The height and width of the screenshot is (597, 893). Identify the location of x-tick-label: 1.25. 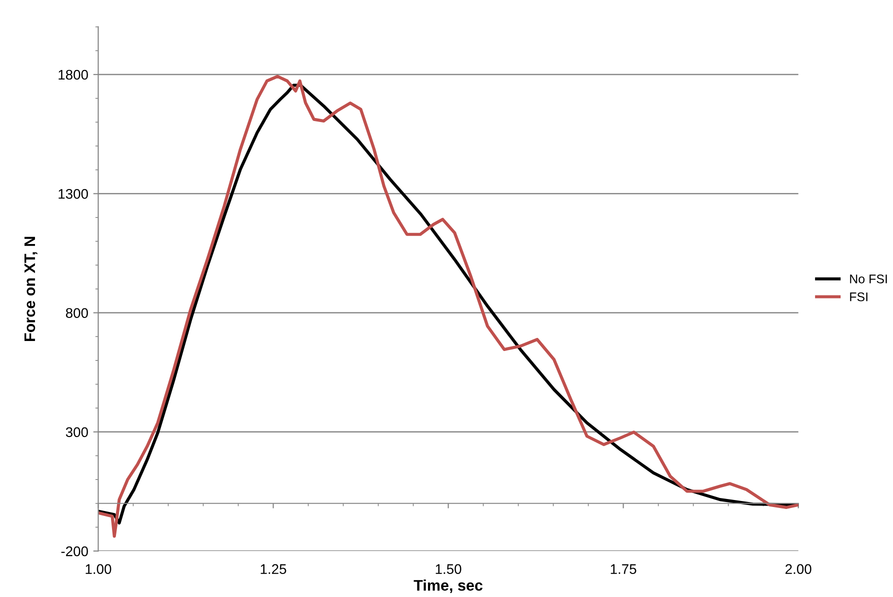
(273, 569).